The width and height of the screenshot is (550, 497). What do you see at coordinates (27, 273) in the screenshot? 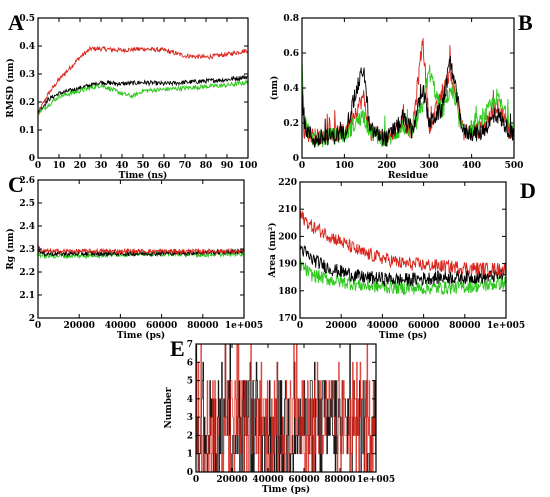
I see `y-tick-label: 2.2` at bounding box center [27, 273].